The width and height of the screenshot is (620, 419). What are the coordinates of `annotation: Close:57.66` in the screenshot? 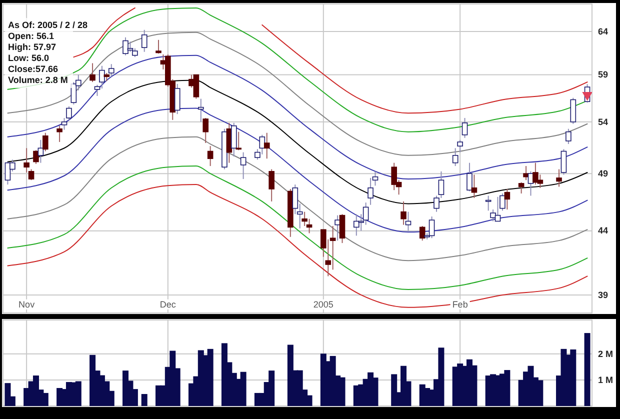 It's located at (33, 69).